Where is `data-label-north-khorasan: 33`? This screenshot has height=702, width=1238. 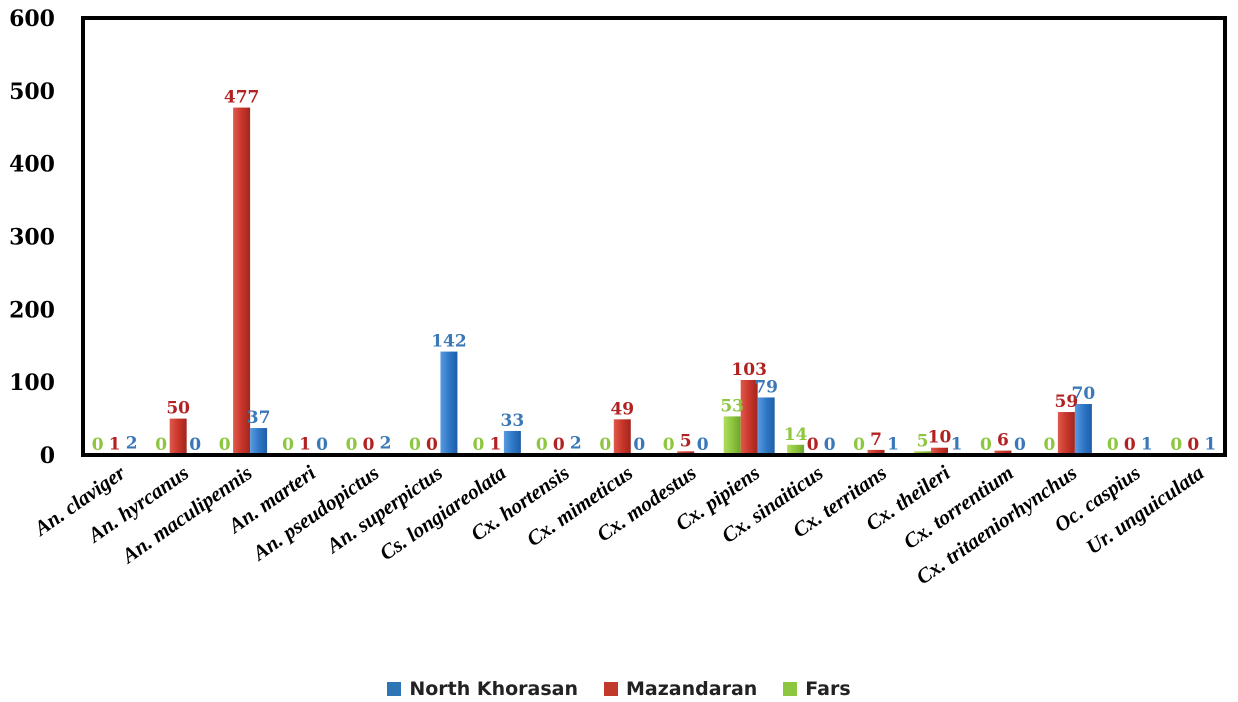 data-label-north-khorasan: 33 is located at coordinates (513, 421).